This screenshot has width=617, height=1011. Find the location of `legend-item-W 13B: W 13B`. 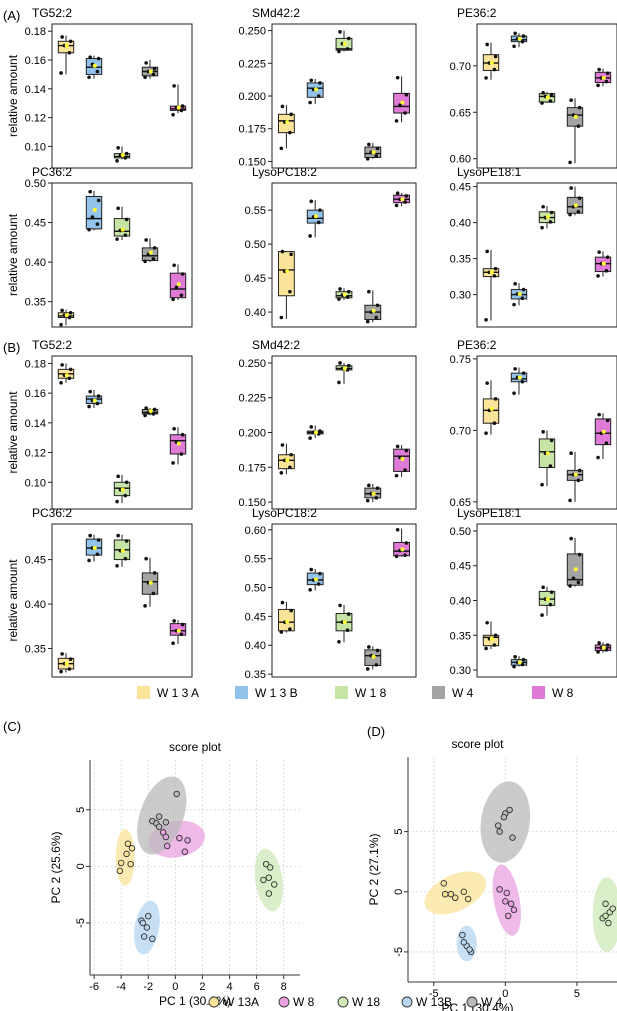

legend-item-W 13B: W 13B is located at coordinates (426, 1002).